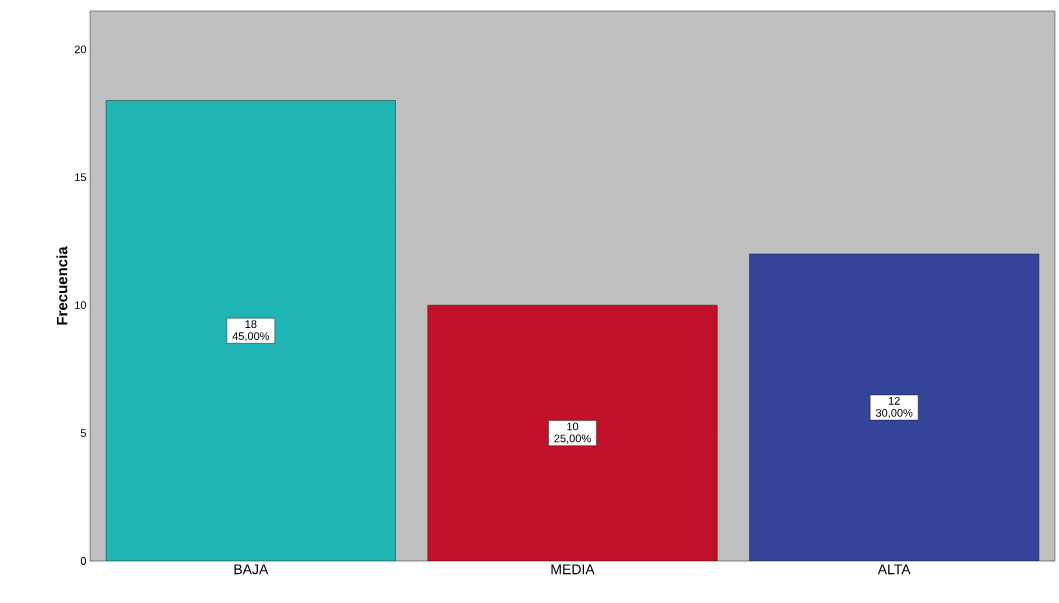 The height and width of the screenshot is (603, 1059). Describe the element at coordinates (81, 177) in the screenshot. I see `y-tick-label: 15` at that location.